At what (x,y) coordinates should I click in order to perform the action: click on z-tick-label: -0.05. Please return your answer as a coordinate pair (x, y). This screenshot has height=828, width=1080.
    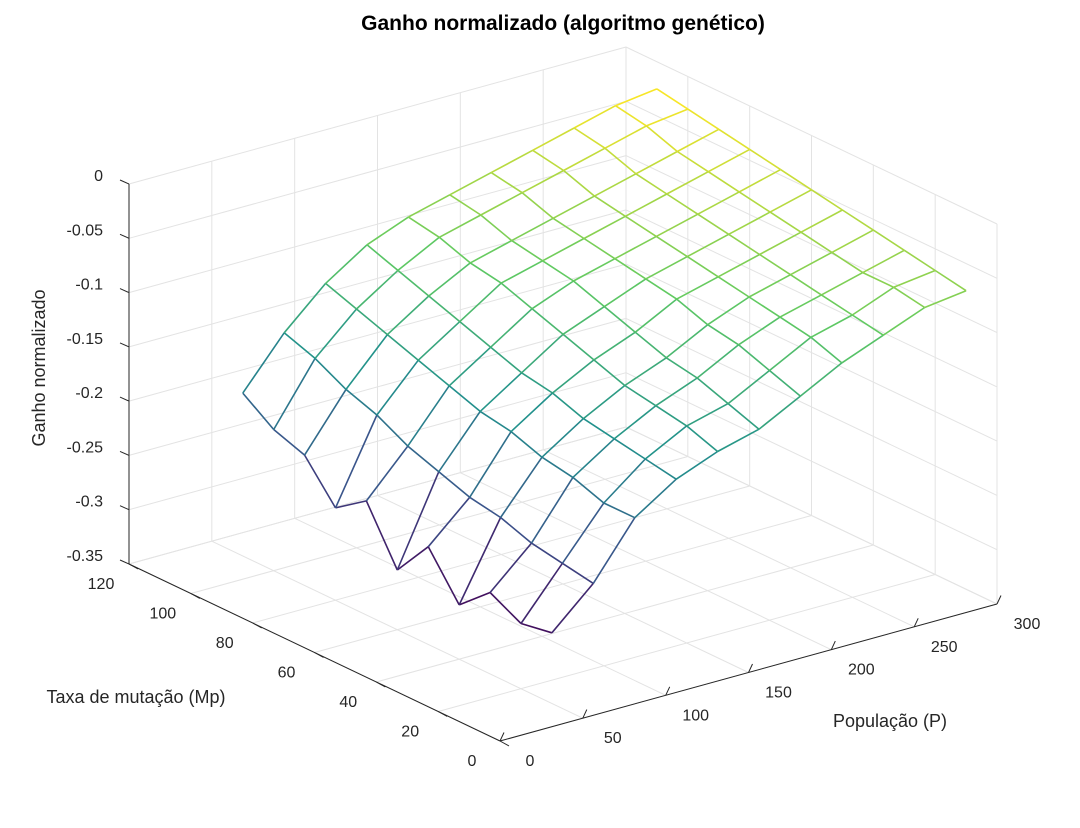
    Looking at the image, I should click on (85, 230).